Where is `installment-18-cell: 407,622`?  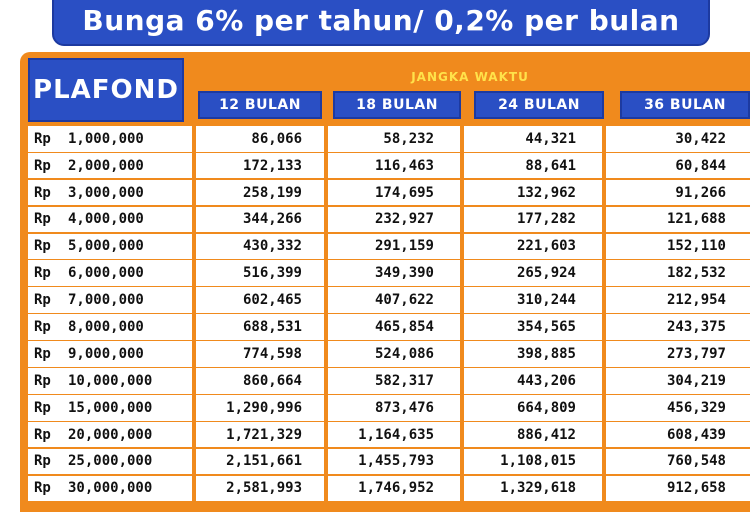 installment-18-cell: 407,622 is located at coordinates (394, 300).